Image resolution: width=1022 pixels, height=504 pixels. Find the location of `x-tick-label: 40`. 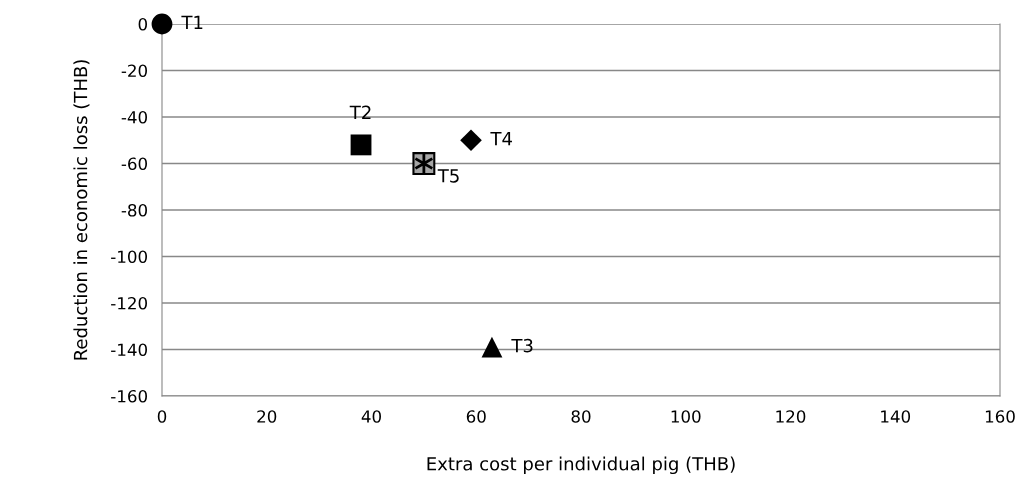

x-tick-label: 40 is located at coordinates (371, 416).